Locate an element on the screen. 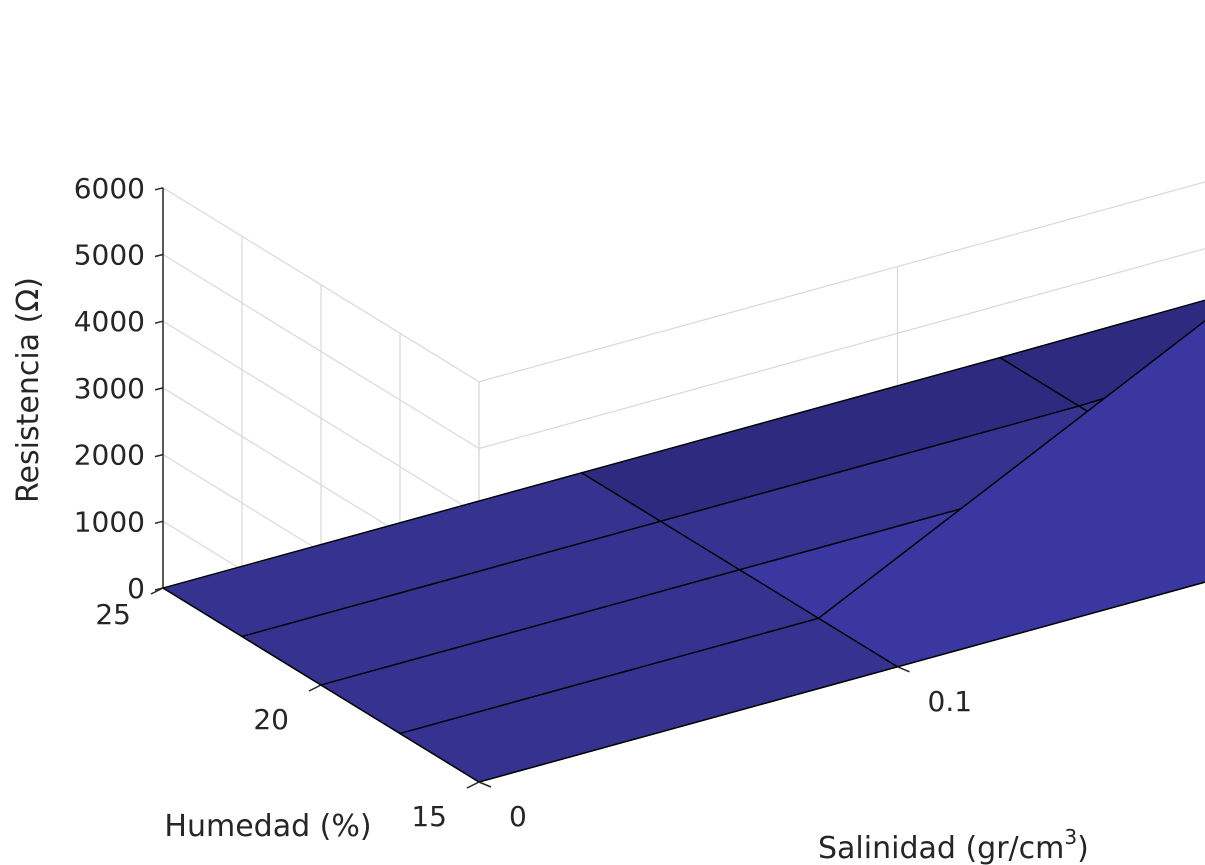 This screenshot has width=1205, height=865. z-tick-label: 6000 is located at coordinates (109, 188).